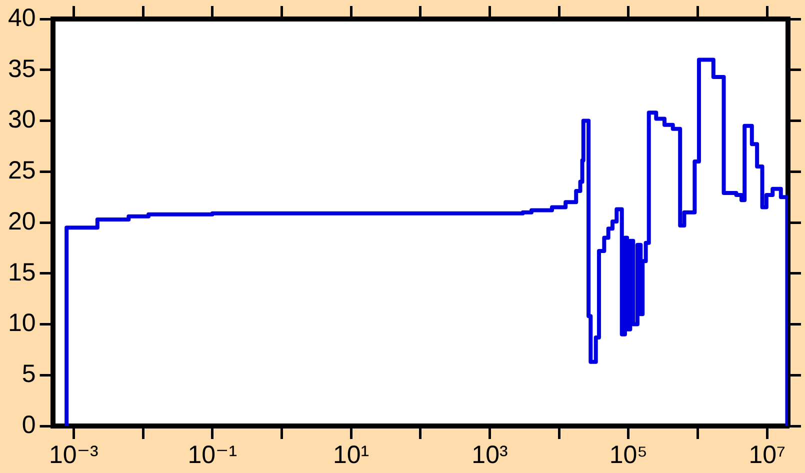 Image resolution: width=805 pixels, height=473 pixels. Describe the element at coordinates (767, 454) in the screenshot. I see `x-tick-label: 10⁷` at that location.